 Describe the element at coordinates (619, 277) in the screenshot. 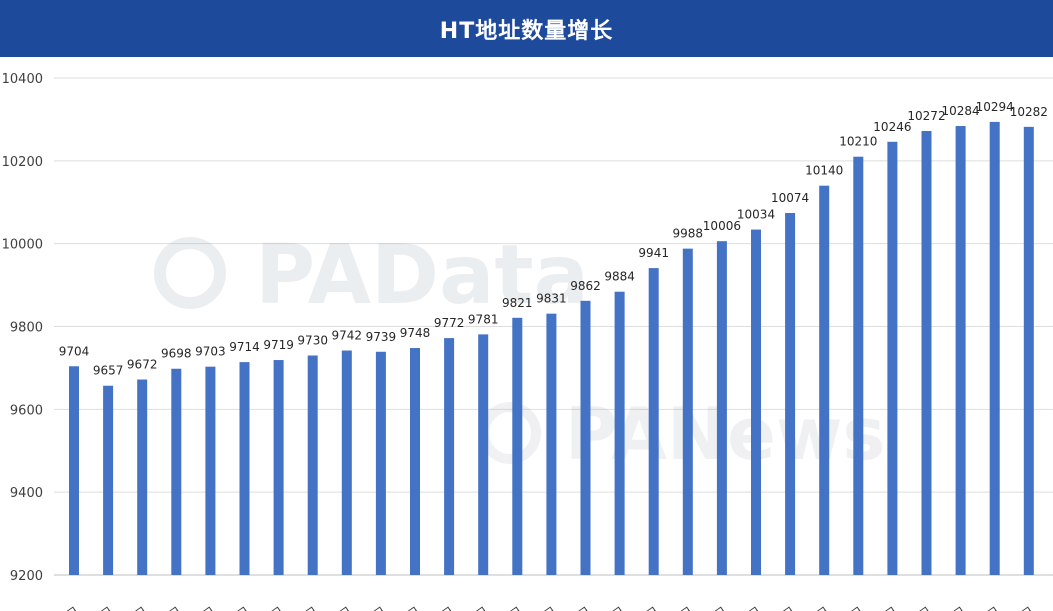

I see `data-label: 9884` at that location.